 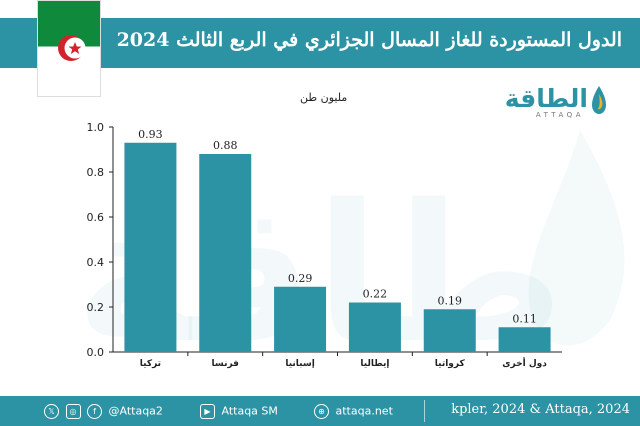 I want to click on y-ticks: 0.0 0.2 0.4 0.6 0.8 1.0, so click(x=100, y=240).